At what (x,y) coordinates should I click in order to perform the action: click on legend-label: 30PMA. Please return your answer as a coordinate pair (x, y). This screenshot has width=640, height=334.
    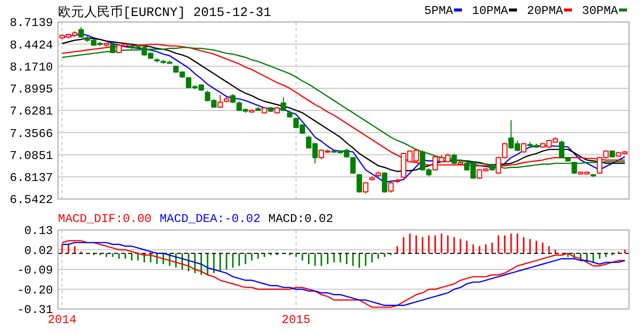
    Looking at the image, I should click on (600, 11).